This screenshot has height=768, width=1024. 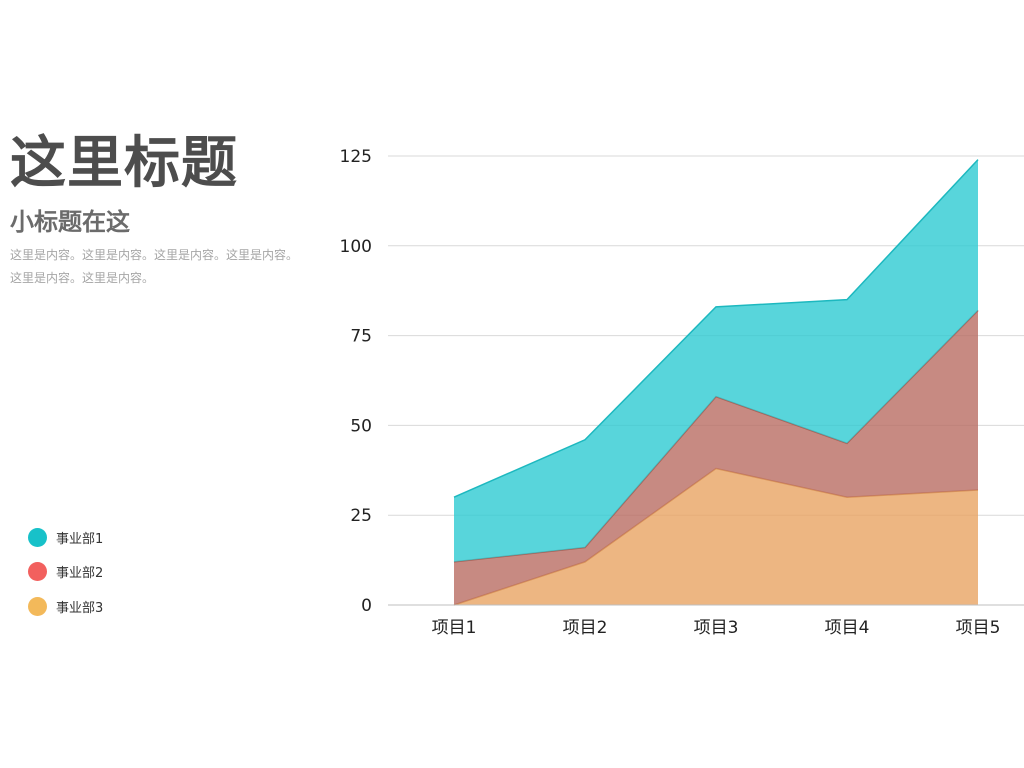 What do you see at coordinates (361, 426) in the screenshot?
I see `y-tick-label: 50` at bounding box center [361, 426].